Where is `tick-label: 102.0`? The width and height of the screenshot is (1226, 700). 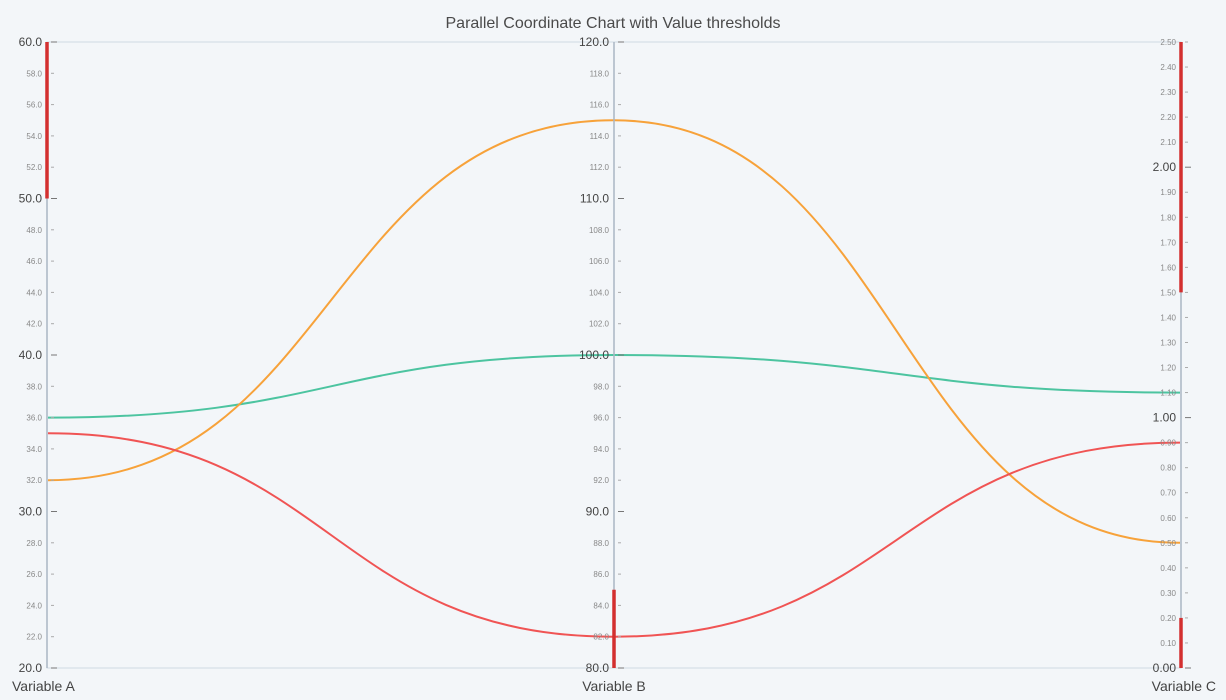
tick-label: 102.0 is located at coordinates (599, 324).